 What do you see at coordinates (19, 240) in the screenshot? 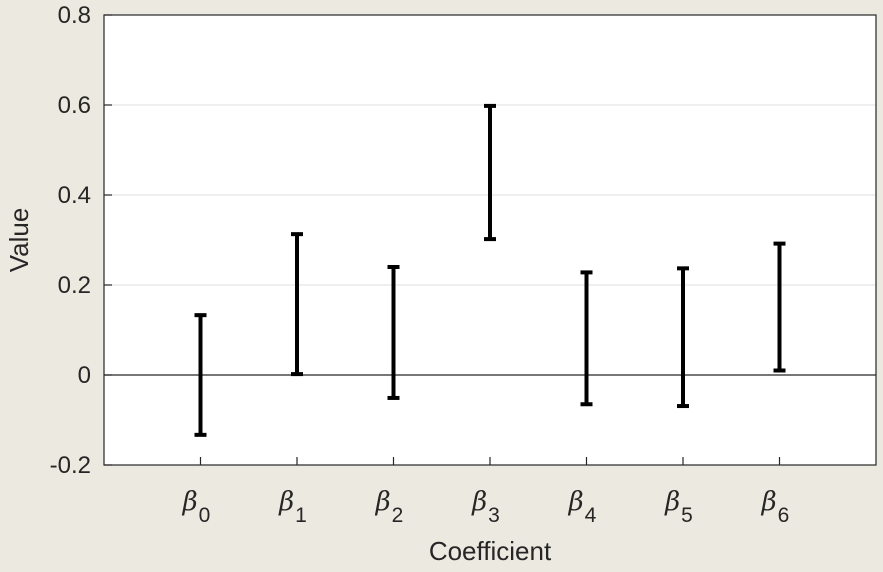
I see `y-axis-title: Value` at bounding box center [19, 240].